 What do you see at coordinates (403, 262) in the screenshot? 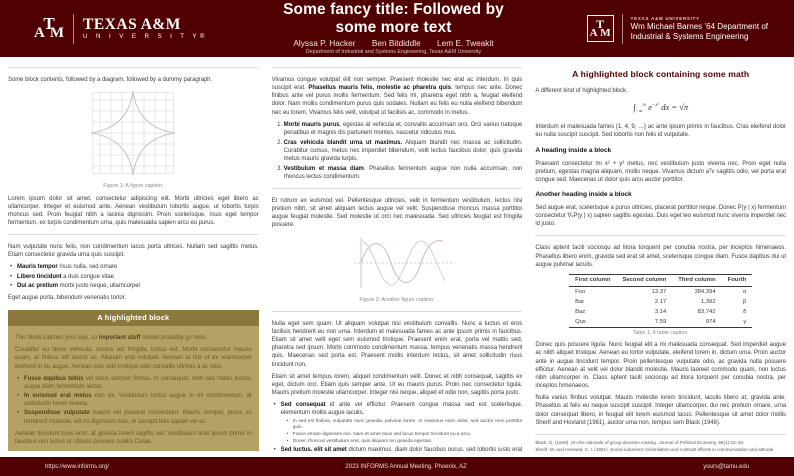
I see `sine-plot` at bounding box center [403, 262].